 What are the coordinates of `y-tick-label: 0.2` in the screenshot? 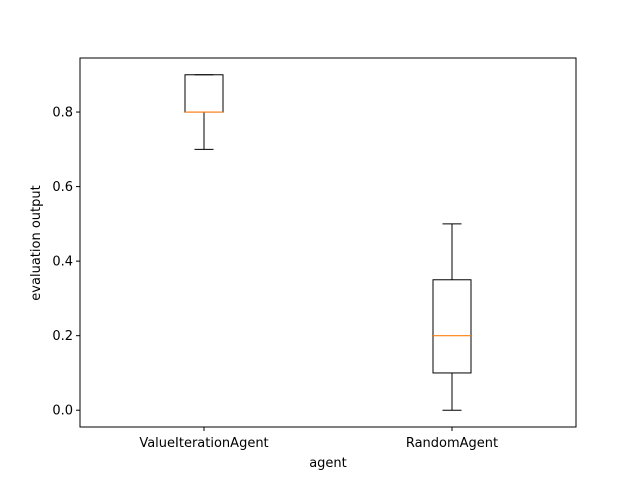 It's located at (62, 336).